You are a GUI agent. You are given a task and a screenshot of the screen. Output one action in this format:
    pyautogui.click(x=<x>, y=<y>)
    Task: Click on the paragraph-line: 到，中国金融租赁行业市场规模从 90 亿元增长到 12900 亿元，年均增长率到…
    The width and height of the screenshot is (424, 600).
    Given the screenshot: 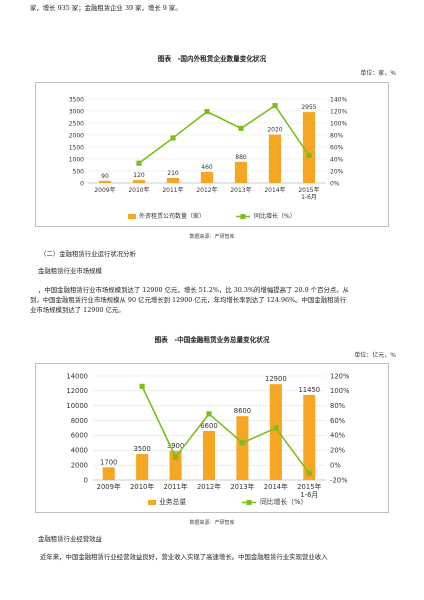 What is the action you would take?
    pyautogui.click(x=188, y=300)
    